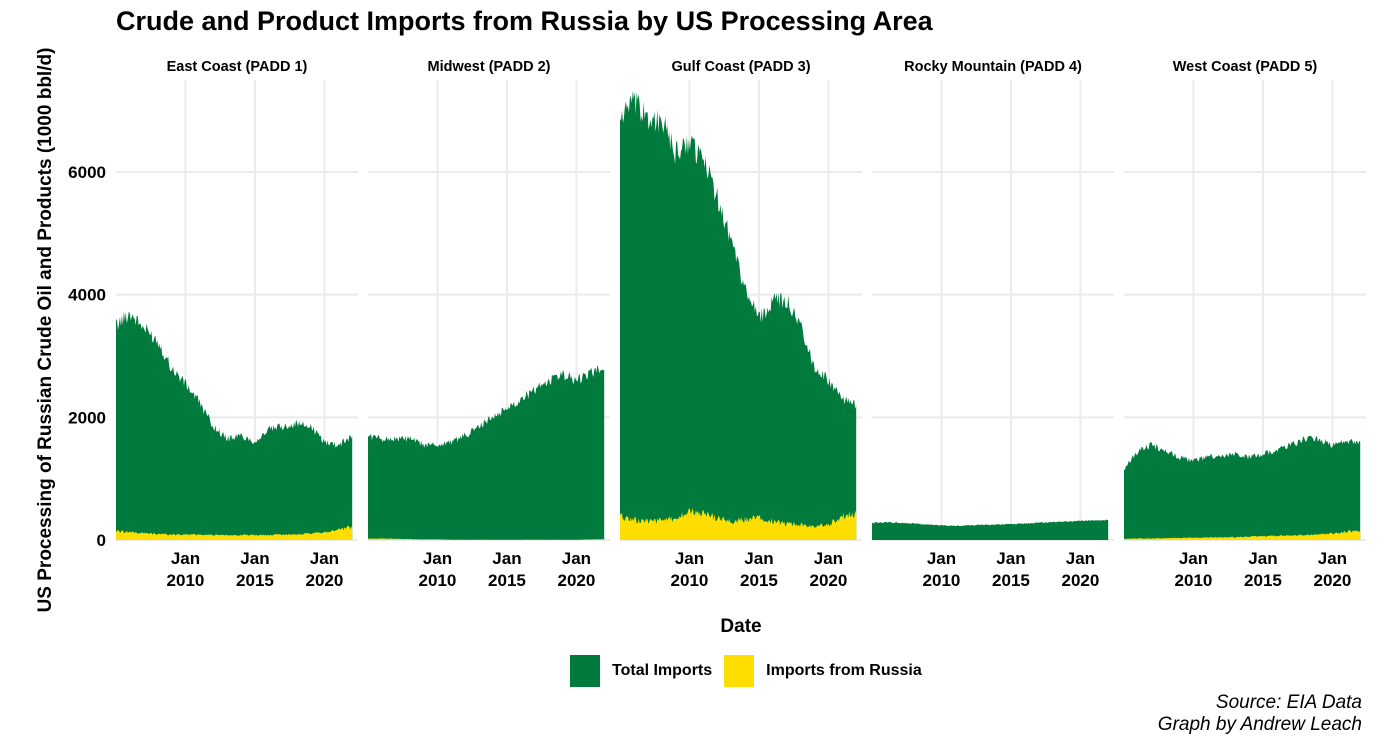  What do you see at coordinates (740, 626) in the screenshot?
I see `x-axis-title: Date` at bounding box center [740, 626].